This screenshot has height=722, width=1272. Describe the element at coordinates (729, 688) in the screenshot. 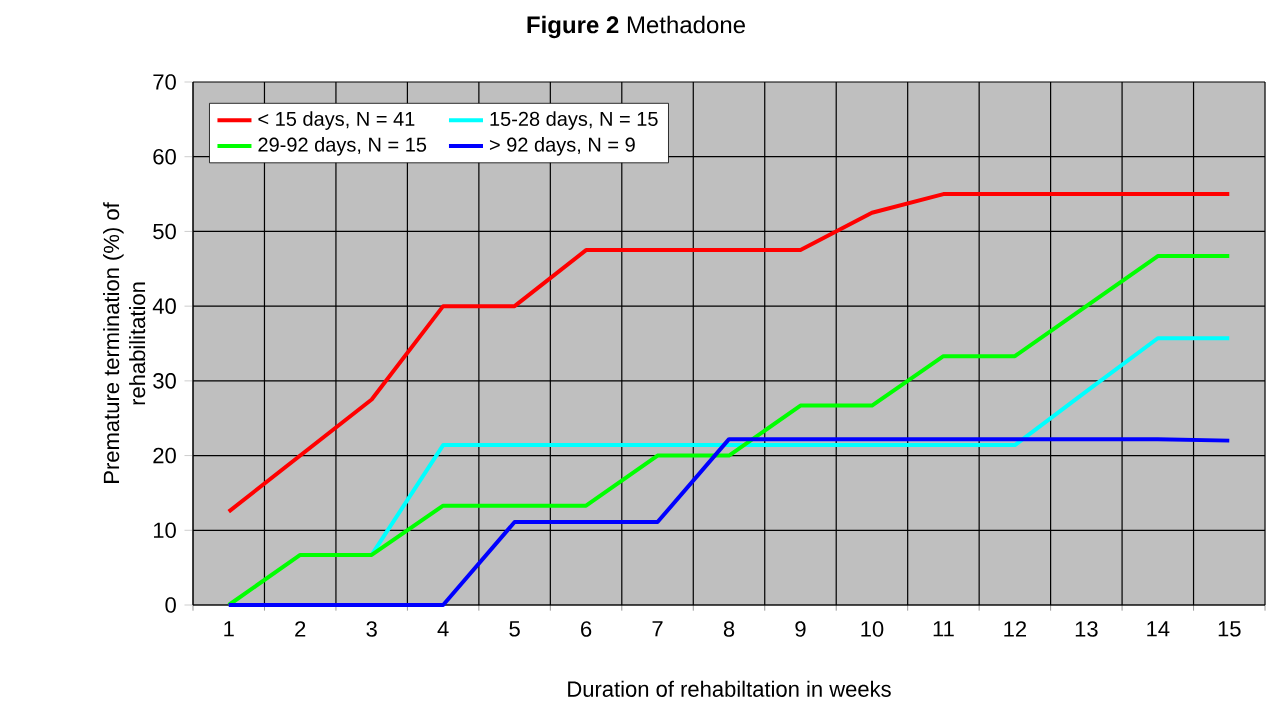

I see `x-axis-title: Duration of rehabiltation in weeks` at that location.